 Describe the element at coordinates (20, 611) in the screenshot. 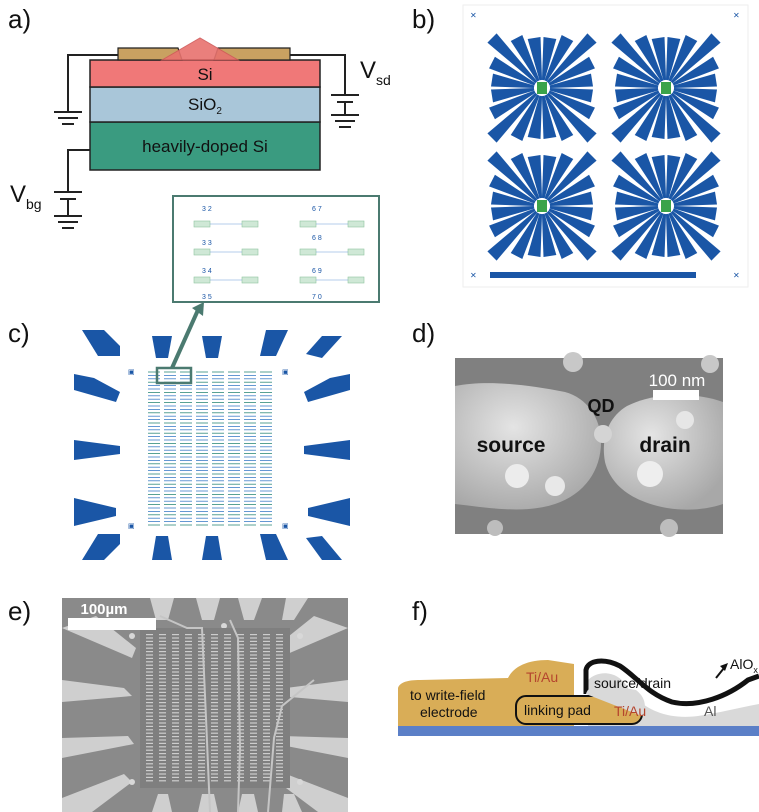

I see `panel-label-e: e)` at that location.